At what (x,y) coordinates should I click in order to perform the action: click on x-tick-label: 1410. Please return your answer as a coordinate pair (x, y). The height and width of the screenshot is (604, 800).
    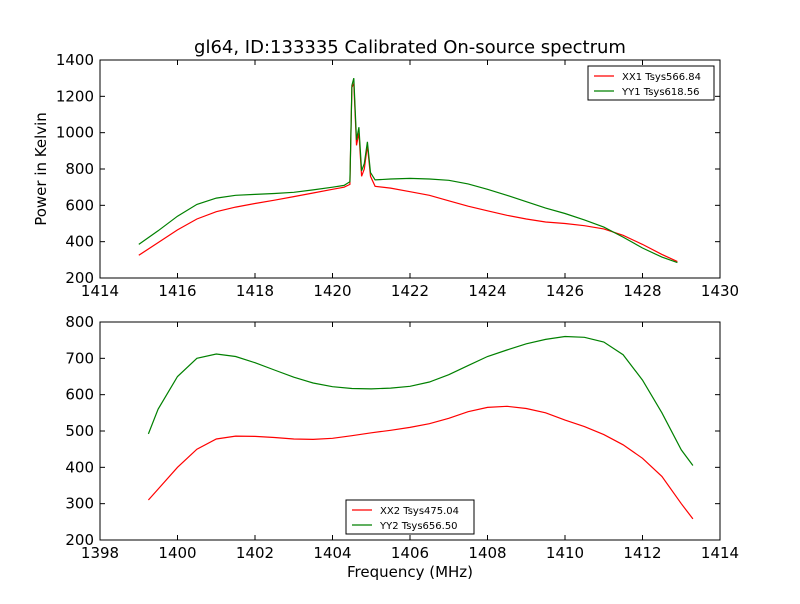
    Looking at the image, I should click on (565, 553).